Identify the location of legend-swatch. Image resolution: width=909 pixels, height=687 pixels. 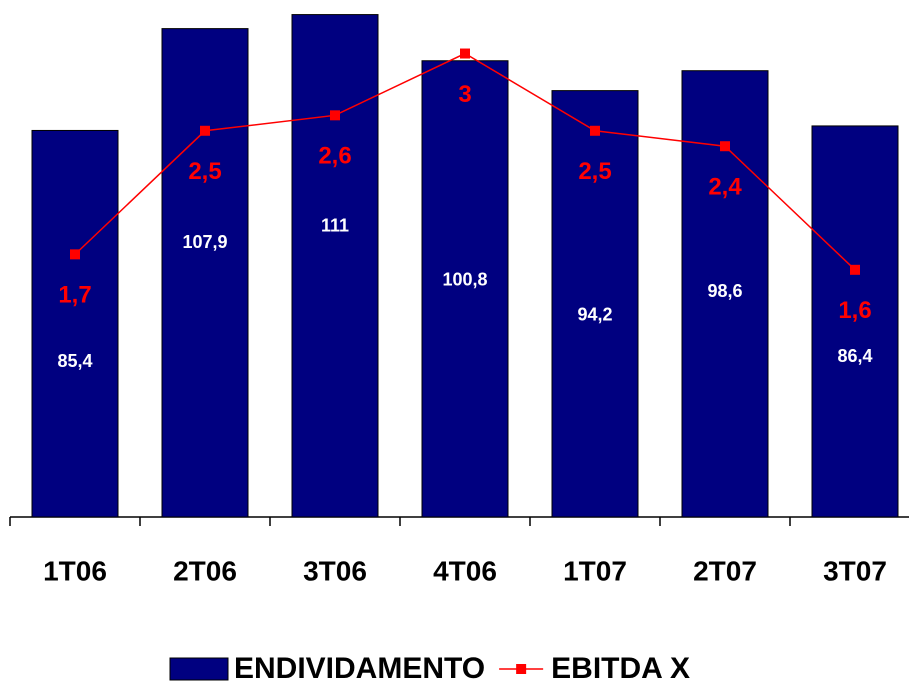
(199, 669).